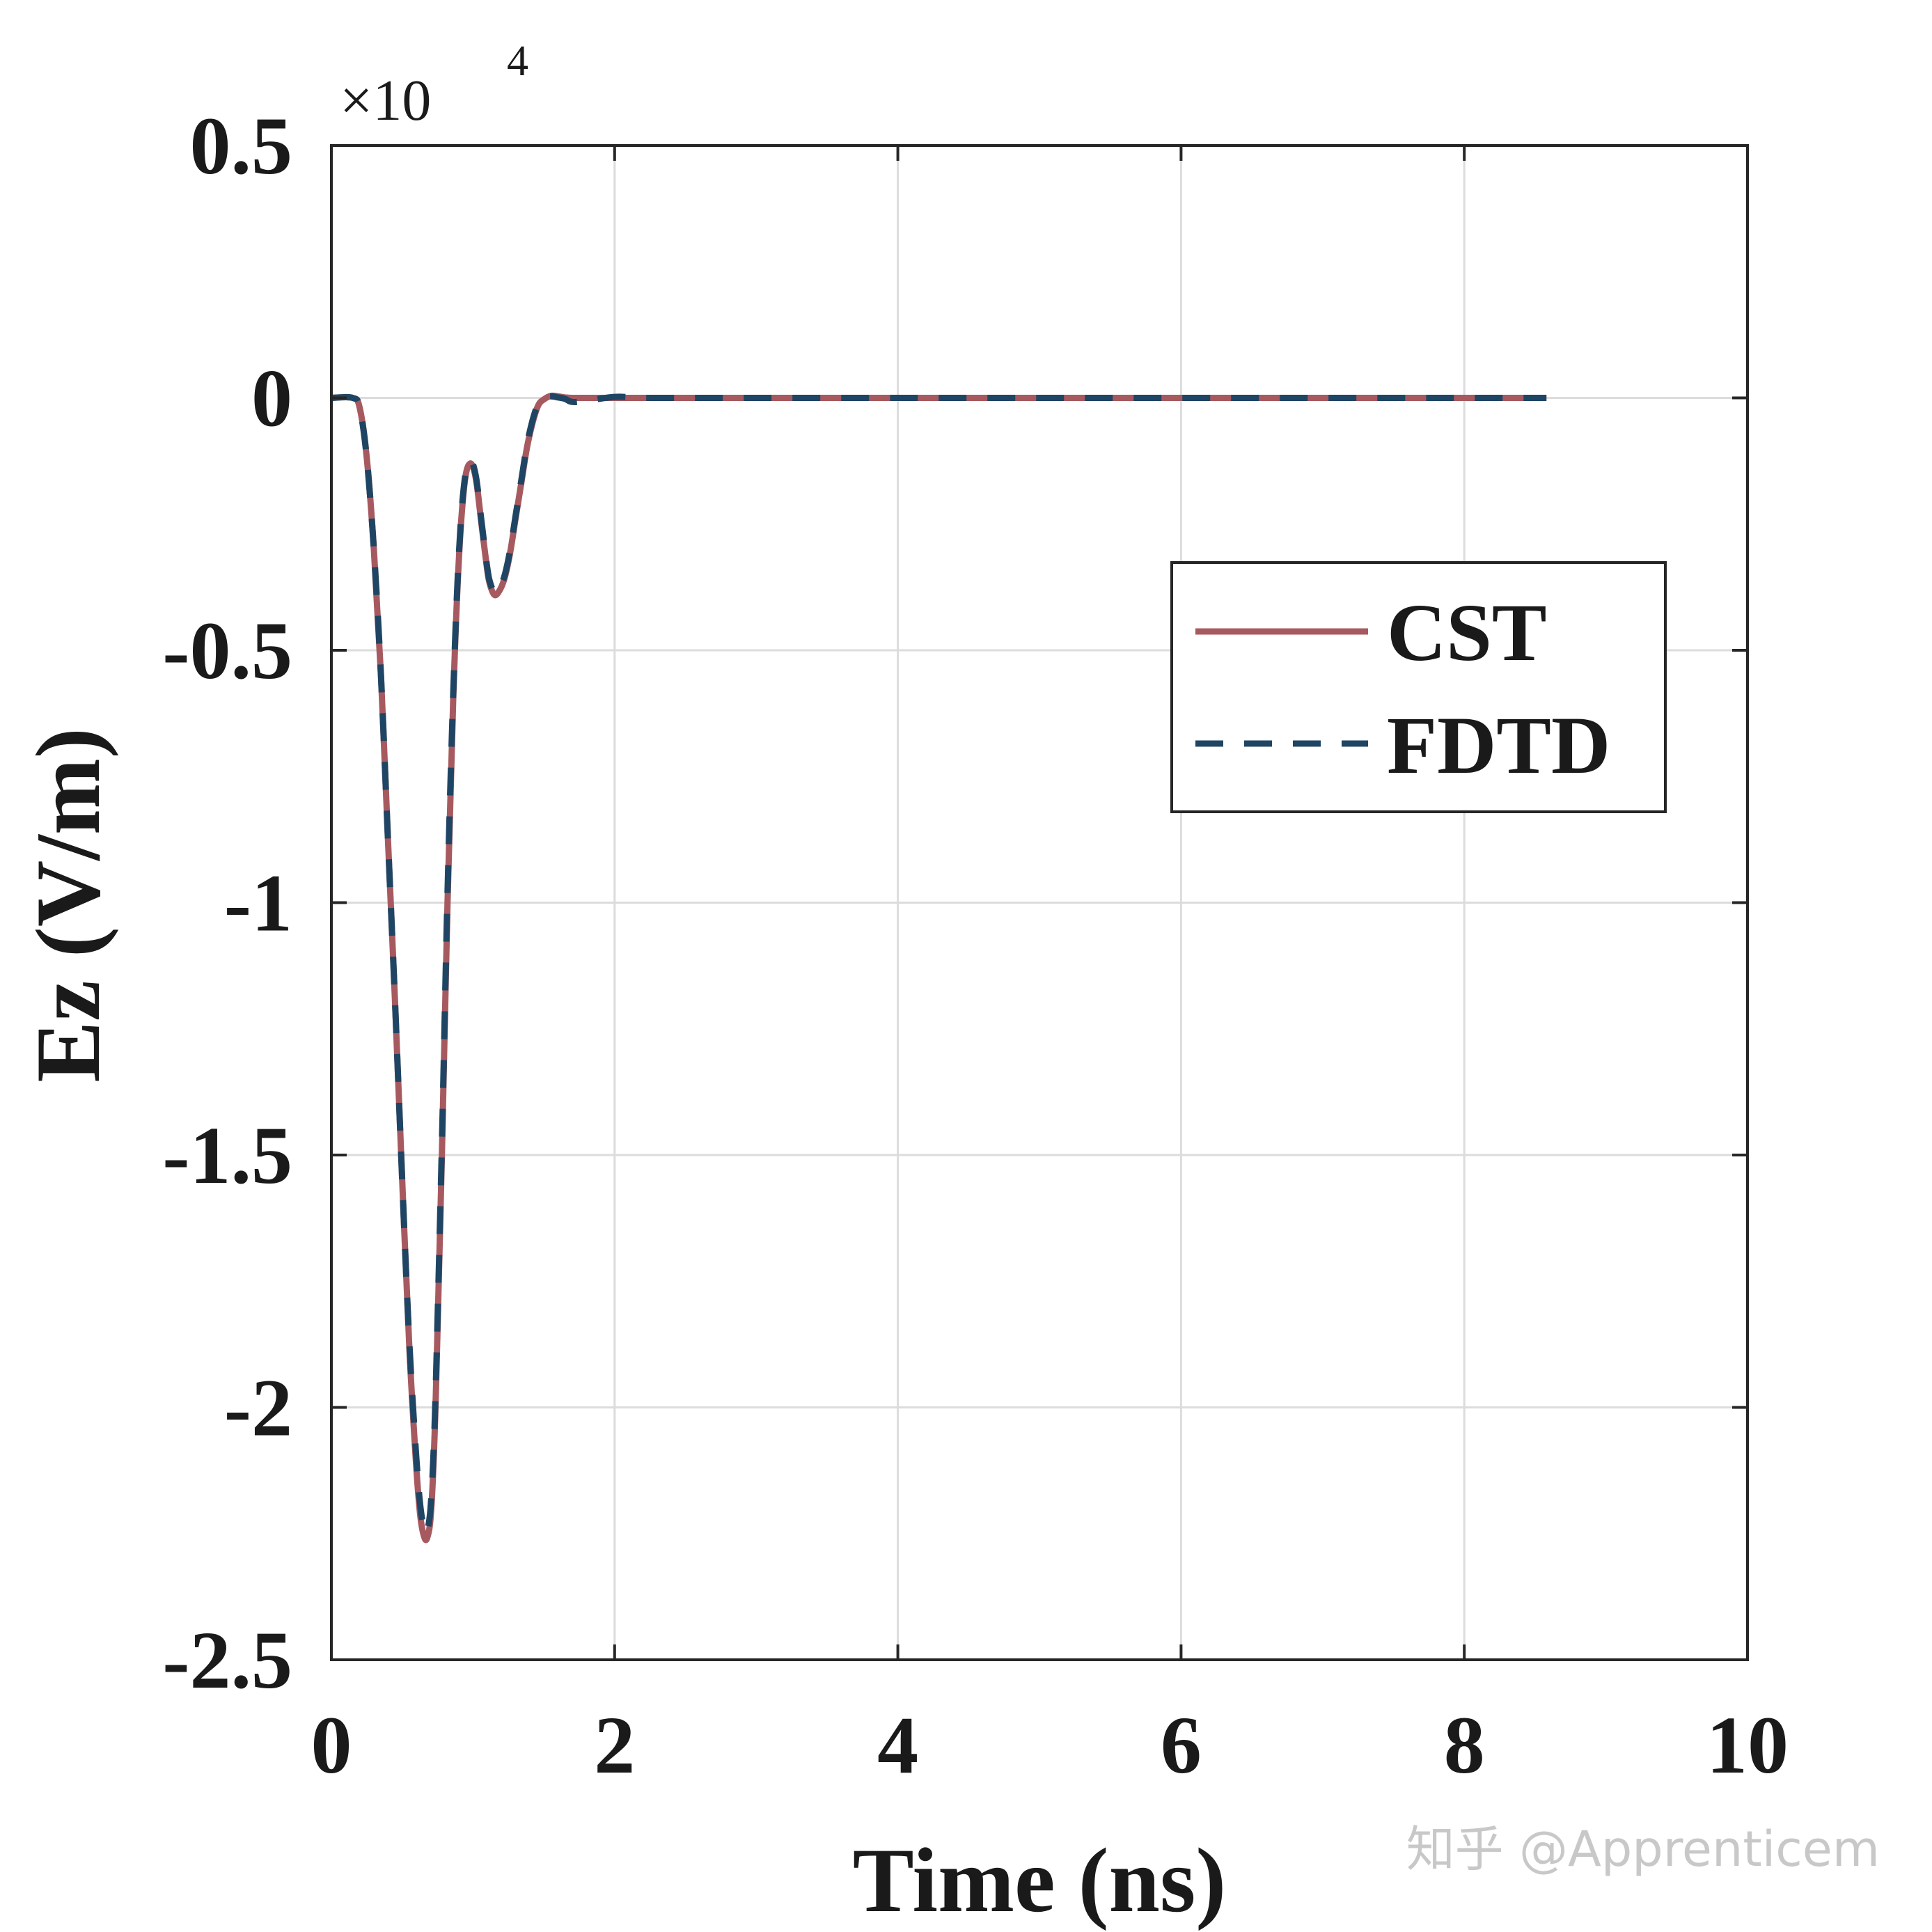 Image resolution: width=1932 pixels, height=1932 pixels. I want to click on y-exponent-power: 4, so click(517, 61).